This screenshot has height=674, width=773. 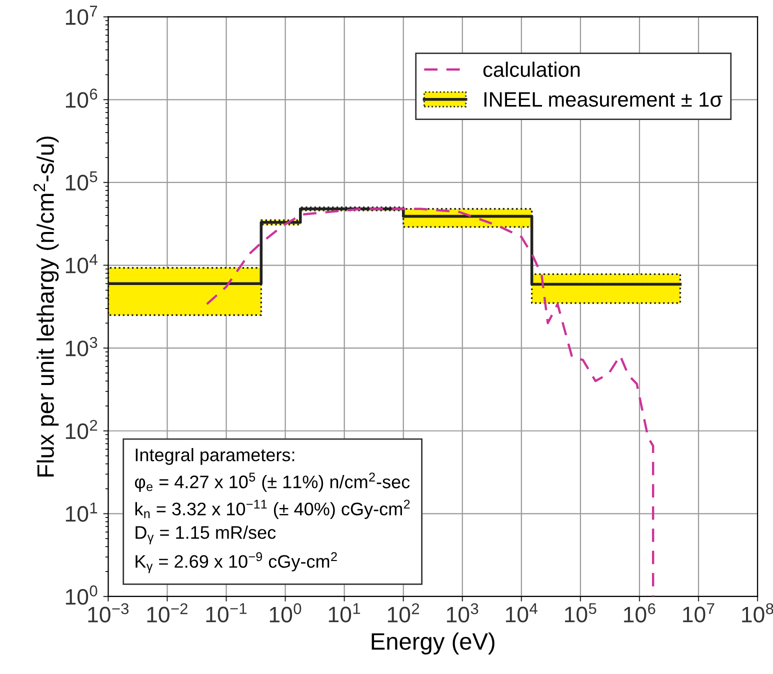 What do you see at coordinates (640, 613) in the screenshot?
I see `x-tick-label: 10$^{6}$` at bounding box center [640, 613].